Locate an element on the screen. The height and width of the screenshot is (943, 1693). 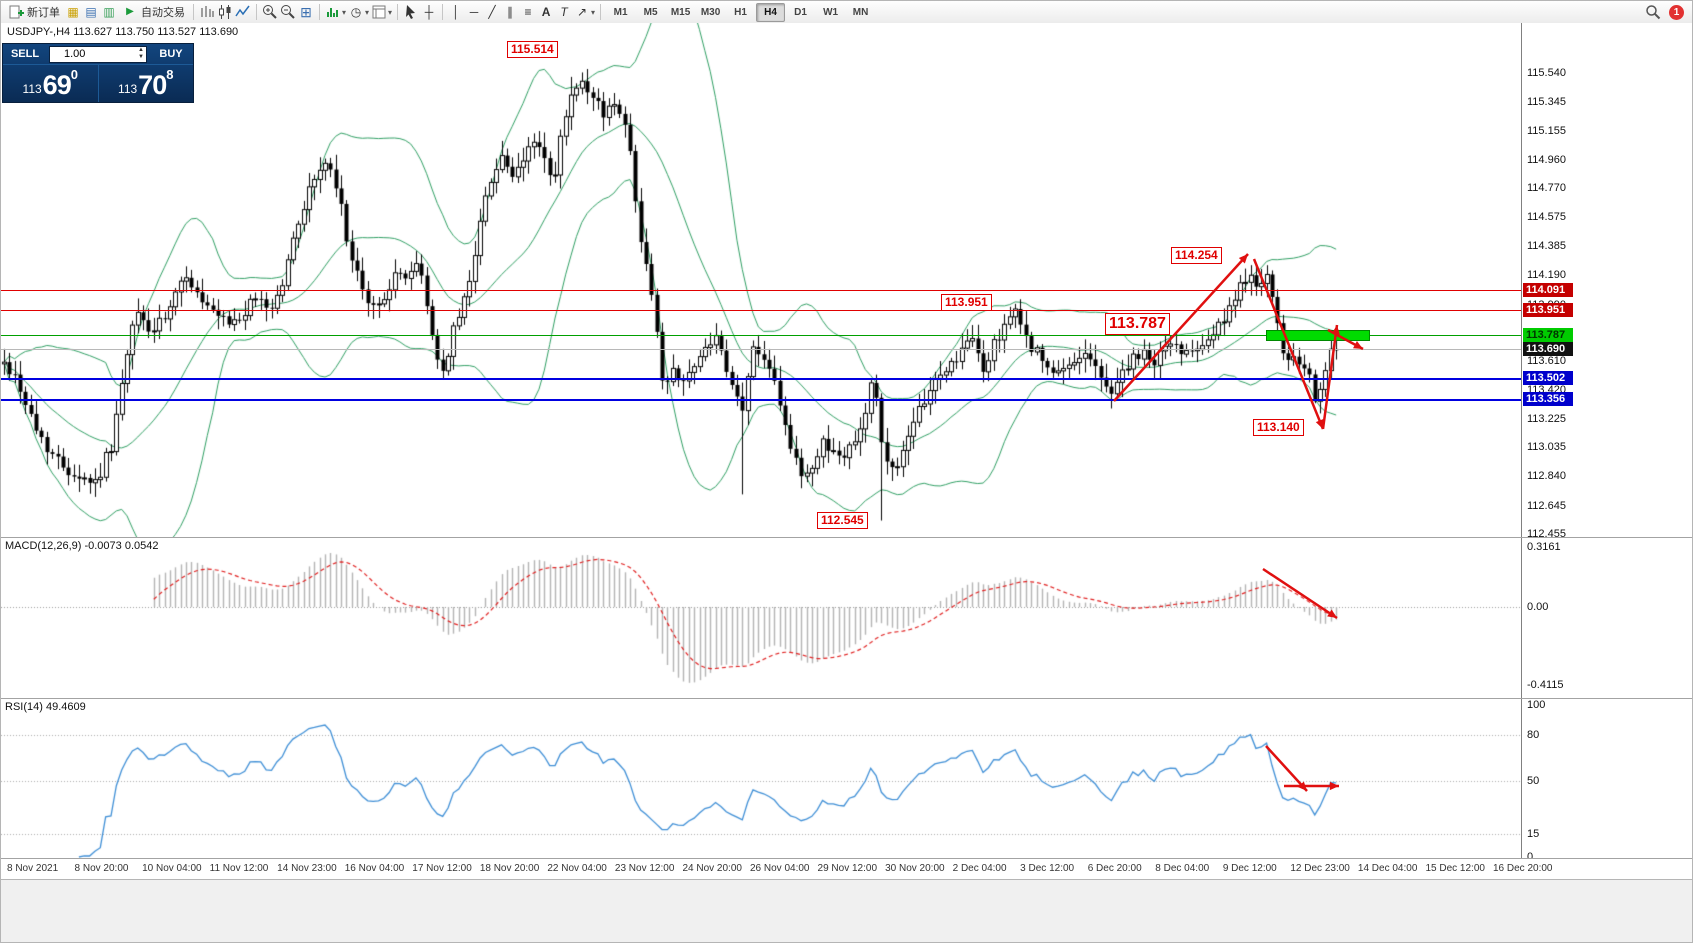
notification-badge: 1 is located at coordinates (1676, 12).